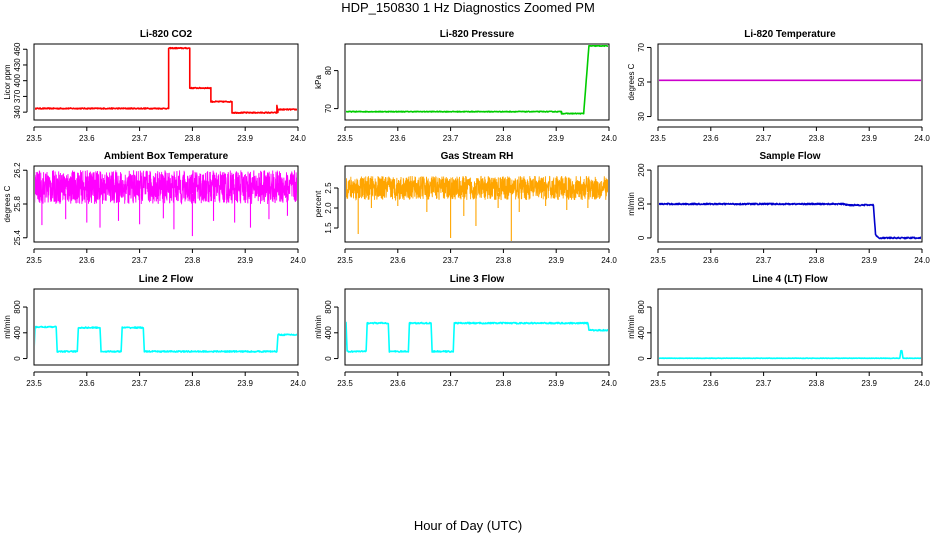 The width and height of the screenshot is (936, 540). Describe the element at coordinates (468, 7) in the screenshot. I see `page-title: HDP_150830 1 Hz Diagnostics Zoomed PM` at that location.